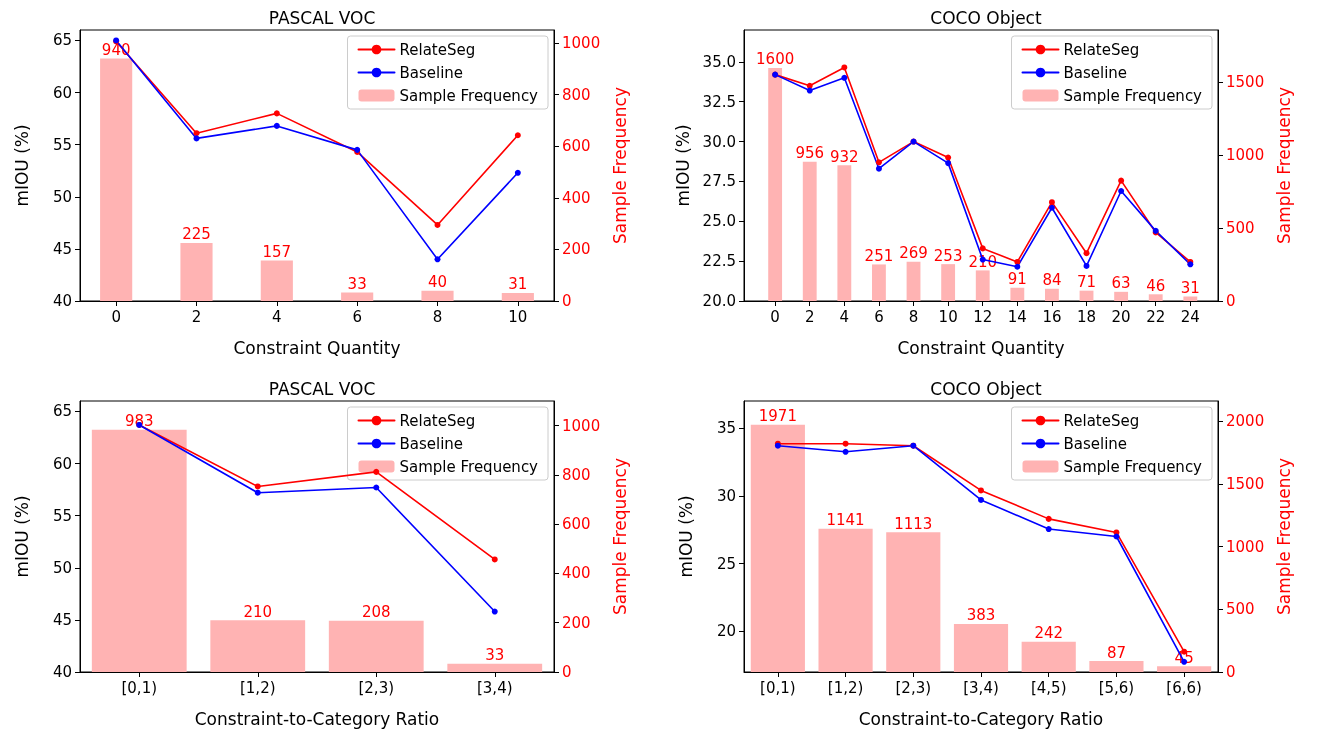 This screenshot has width=1328, height=743. Describe the element at coordinates (1156, 285) in the screenshot. I see `data-label: 46` at that location.